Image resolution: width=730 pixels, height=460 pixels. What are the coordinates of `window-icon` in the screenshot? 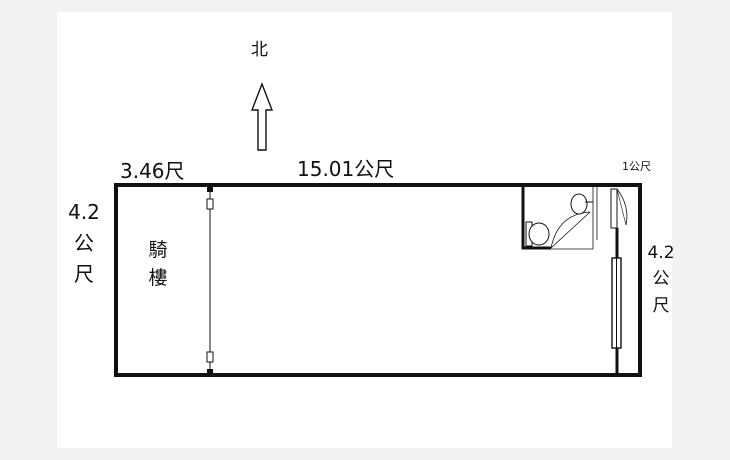 It's located at (616, 303).